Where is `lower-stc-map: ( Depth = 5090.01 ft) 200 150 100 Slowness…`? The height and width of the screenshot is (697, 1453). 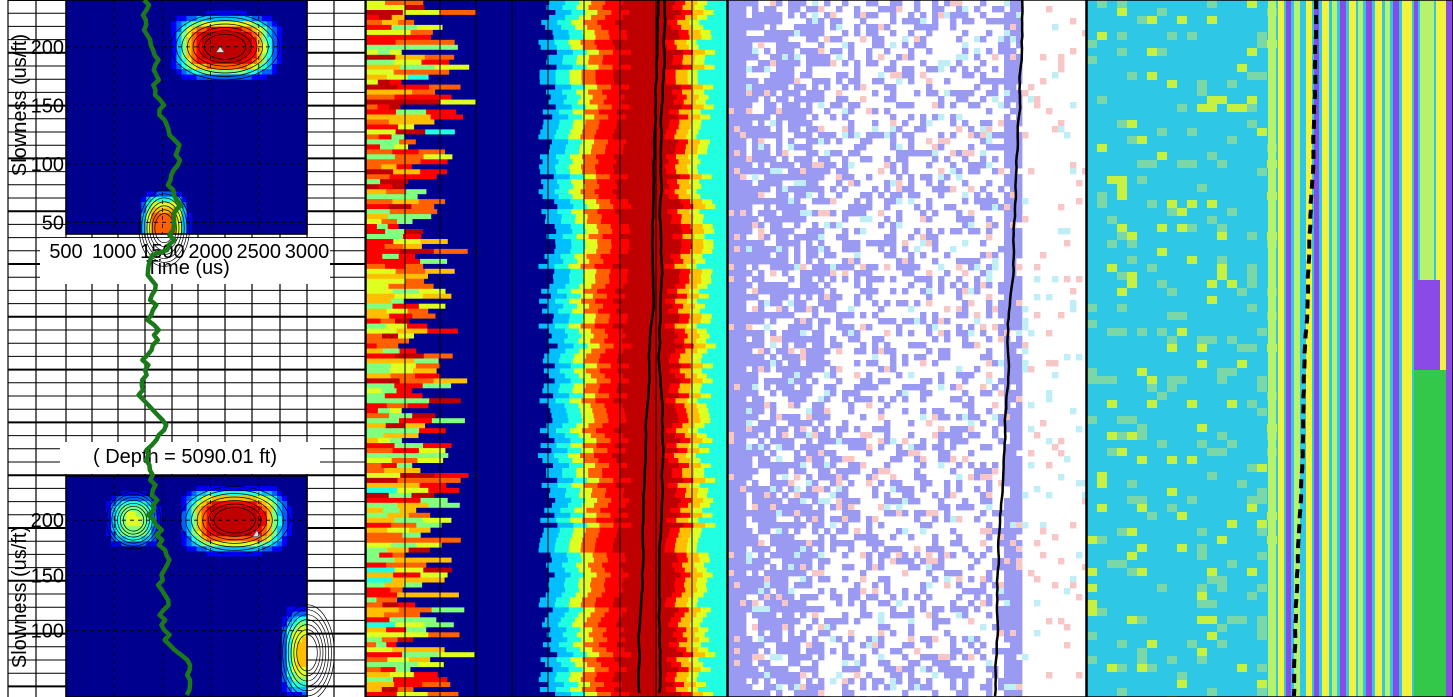 lower-stc-map: ( Depth = 5090.01 ft) 200 150 100 Slowness… is located at coordinates (172, 571).